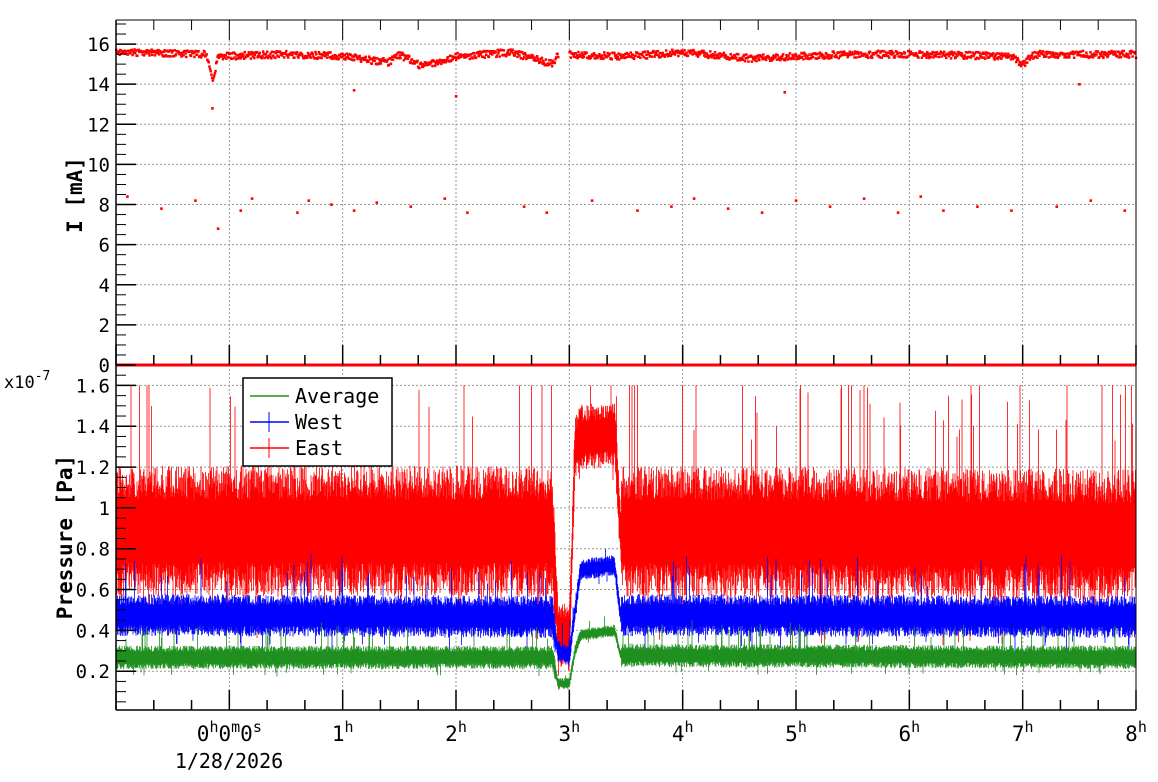  I want to click on legend-label-west: West, so click(319, 422).